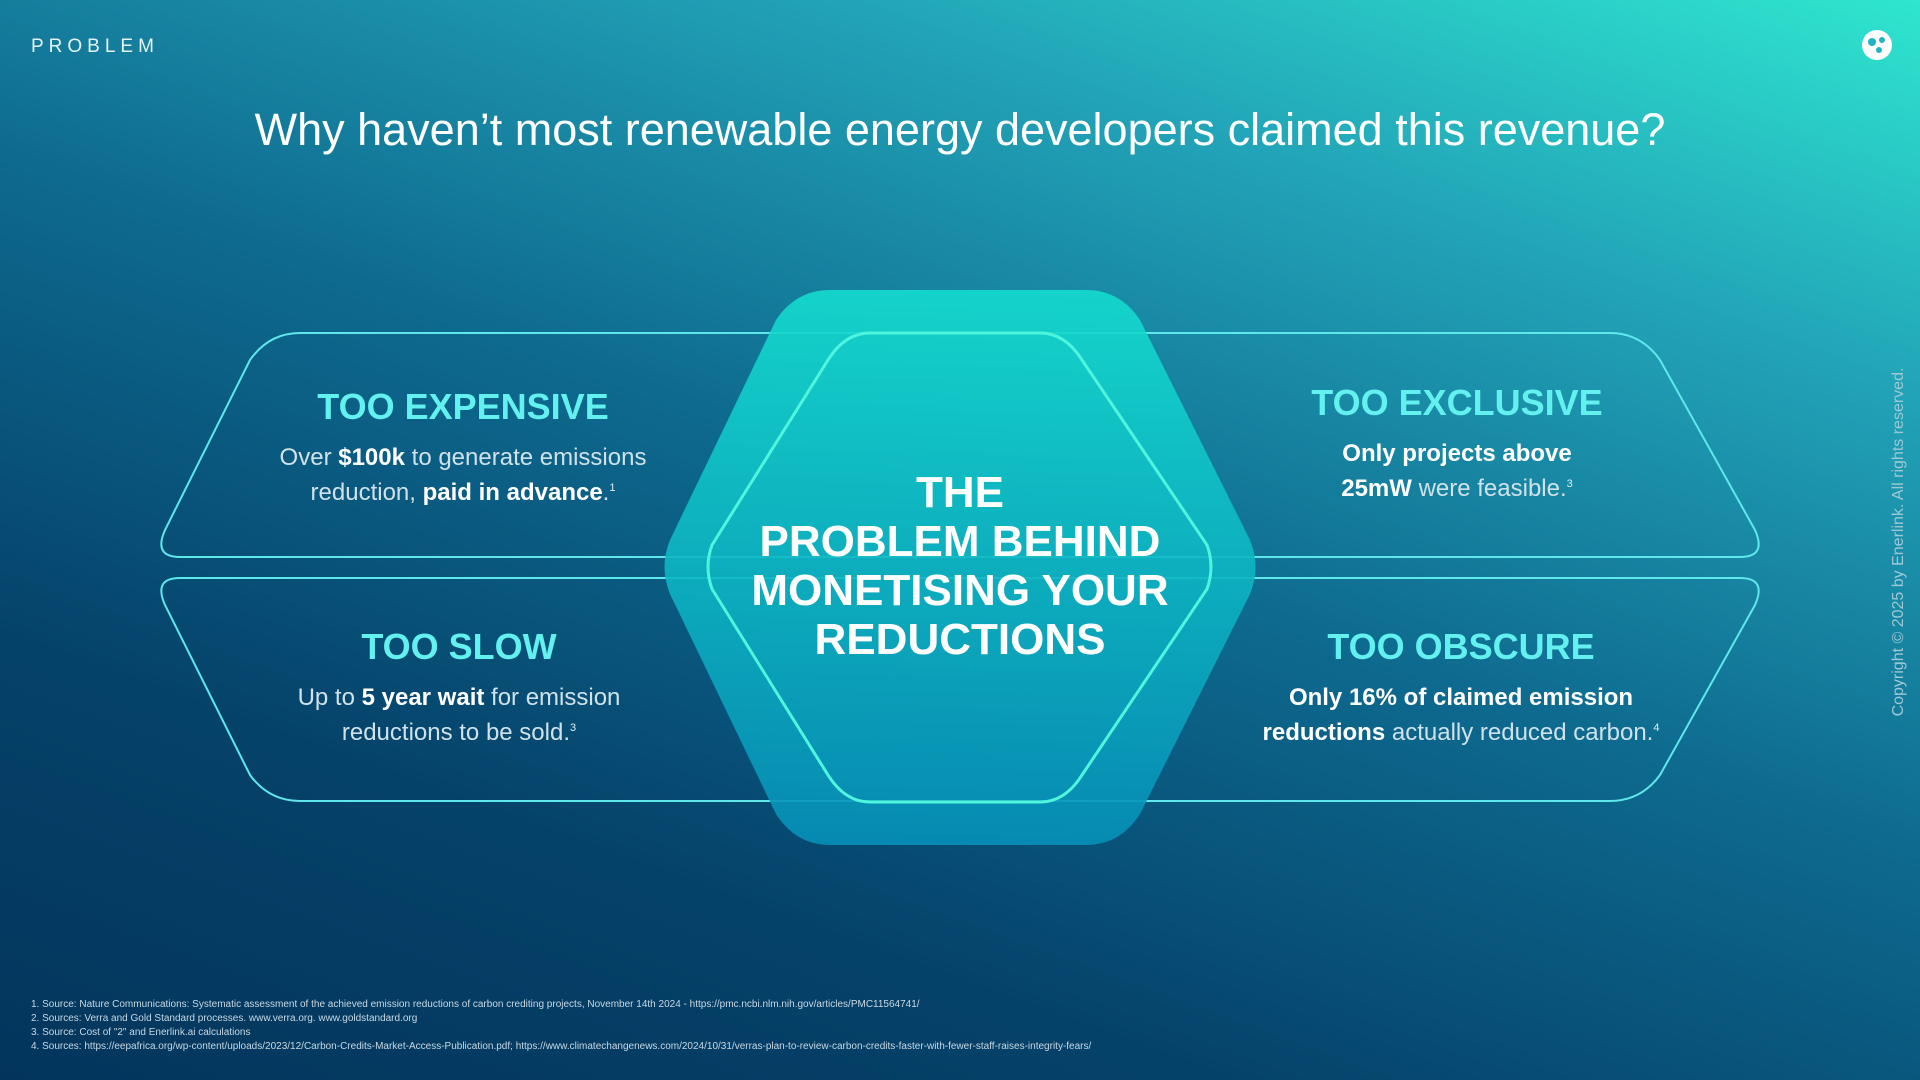  What do you see at coordinates (1519, 732) in the screenshot?
I see `text-segment: actually reduced carbon.` at bounding box center [1519, 732].